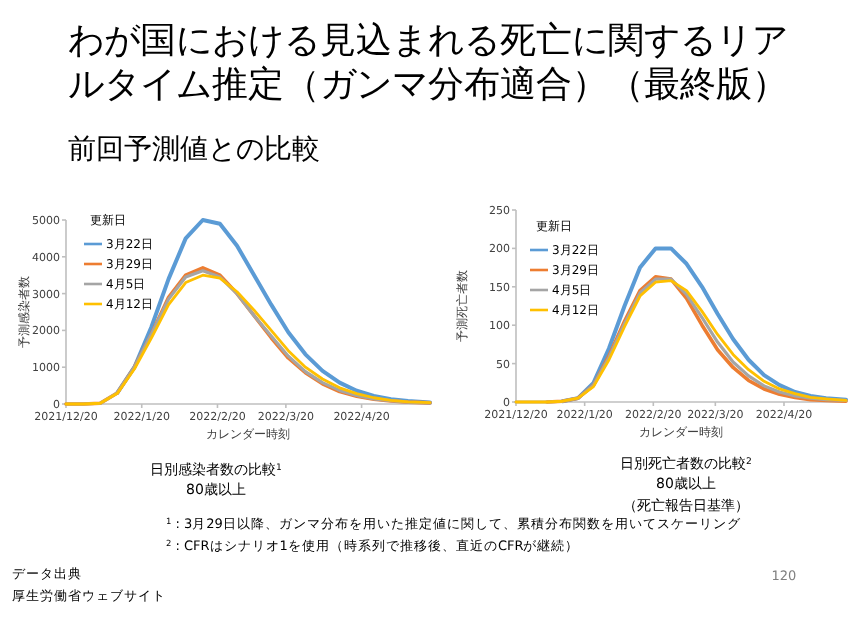 The height and width of the screenshot is (640, 854). I want to click on chart-title: わが国における見込まれる死亡に関するリアルタイム推定（ガンマ分布適合）（最終版）, so click(428, 63).